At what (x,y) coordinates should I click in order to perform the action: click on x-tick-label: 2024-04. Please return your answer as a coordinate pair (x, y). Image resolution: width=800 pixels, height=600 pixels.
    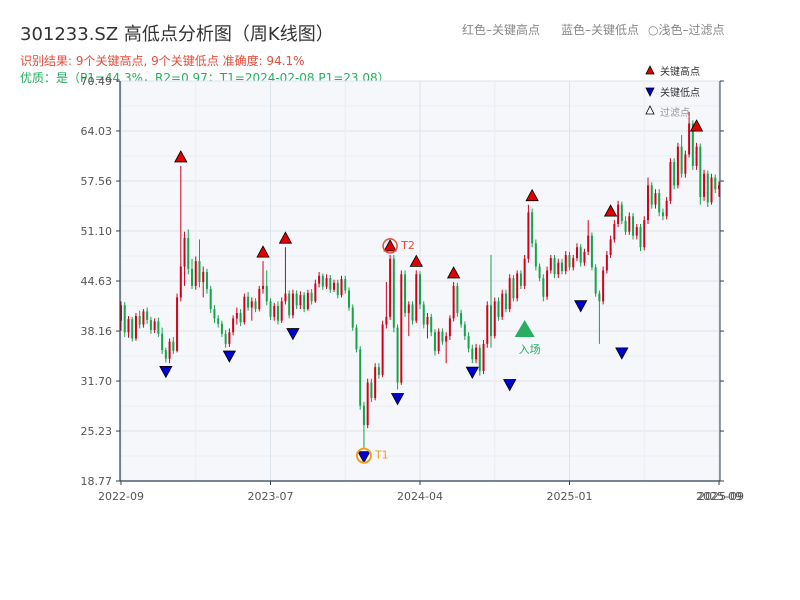
    Looking at the image, I should click on (420, 496).